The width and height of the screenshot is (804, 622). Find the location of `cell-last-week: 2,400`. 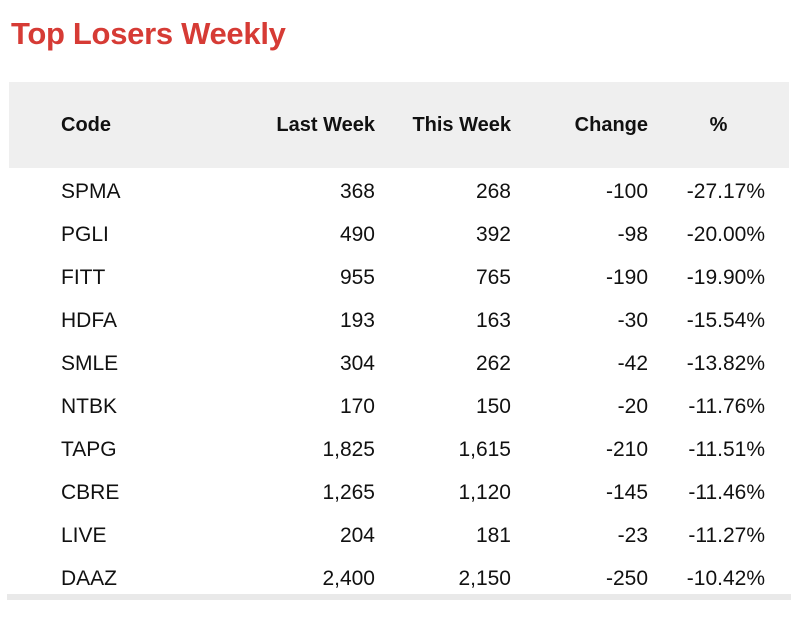

cell-last-week: 2,400 is located at coordinates (348, 578).